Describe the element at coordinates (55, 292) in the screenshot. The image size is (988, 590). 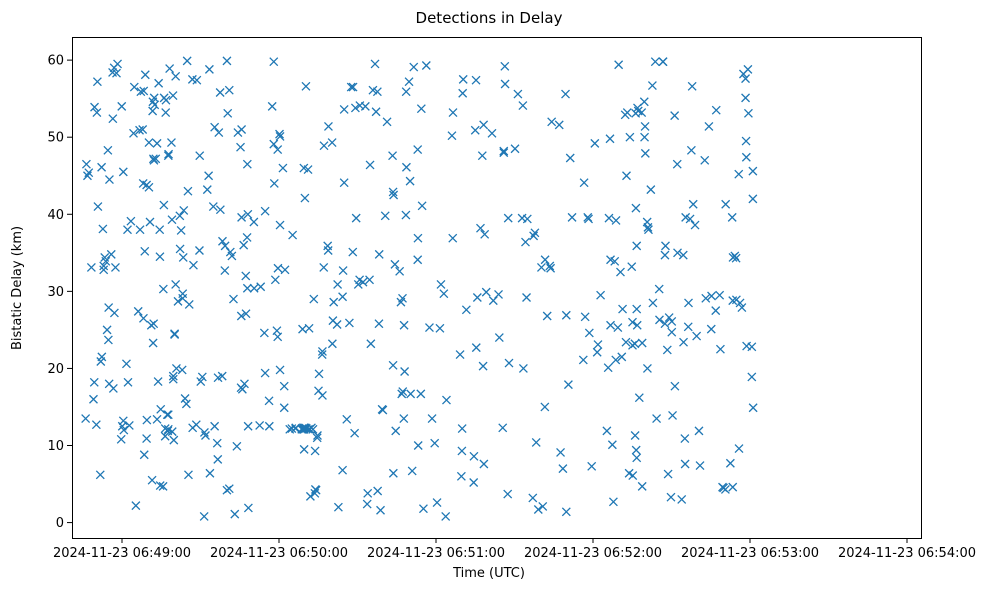
I see `y-tick-label: 30` at that location.